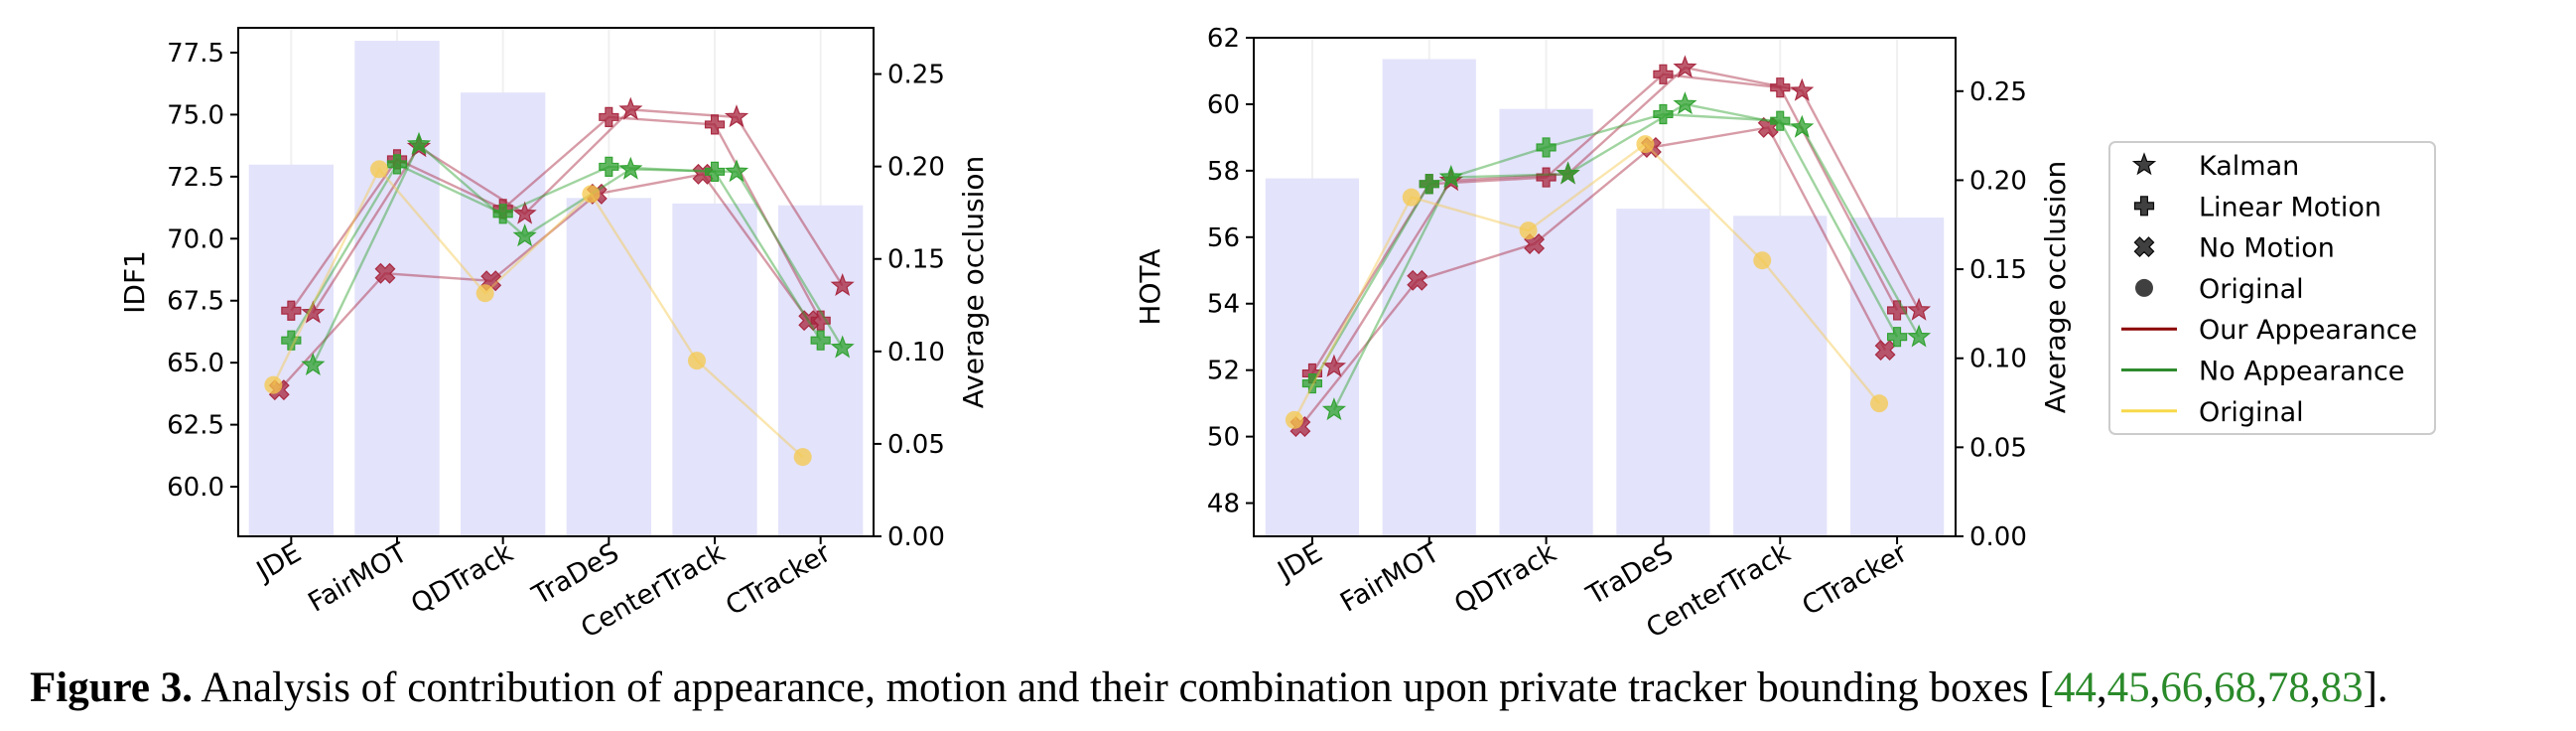 The height and width of the screenshot is (731, 2576). I want to click on y-tick-label: 52, so click(1223, 371).